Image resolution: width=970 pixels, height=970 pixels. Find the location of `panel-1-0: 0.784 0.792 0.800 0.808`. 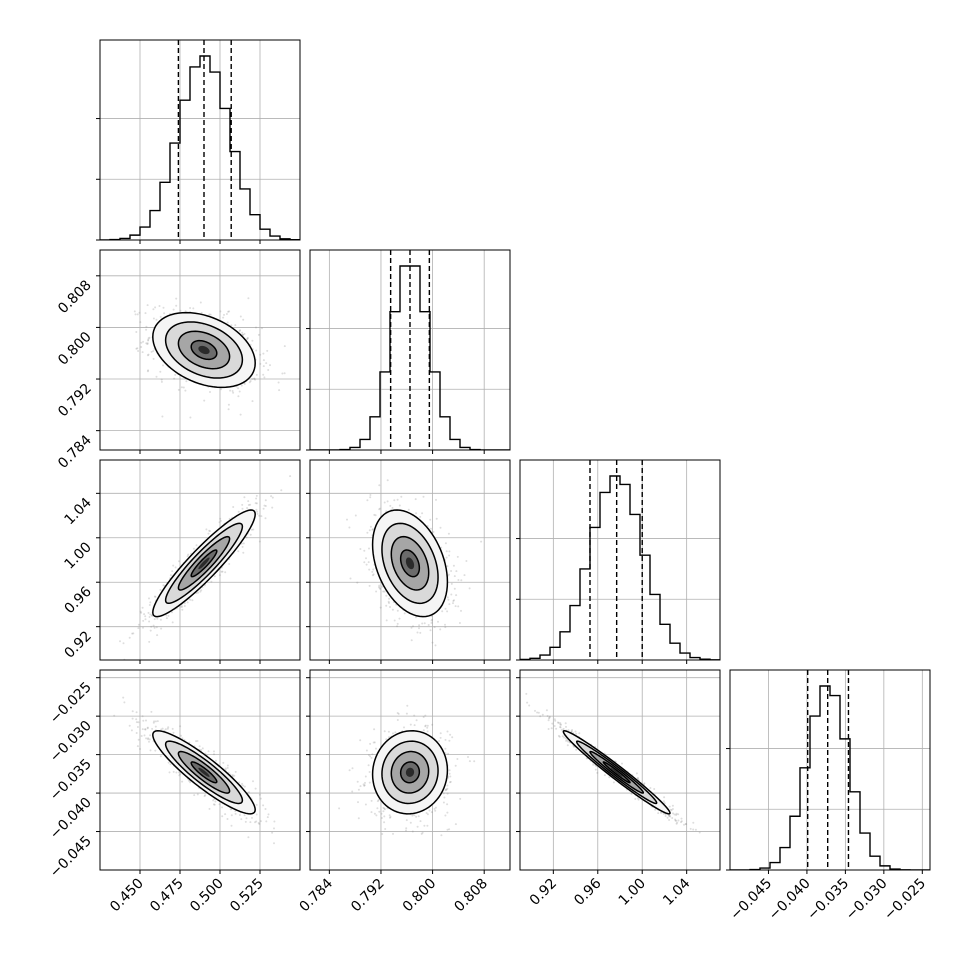

panel-1-0: 0.784 0.792 0.800 0.808 is located at coordinates (178, 360).